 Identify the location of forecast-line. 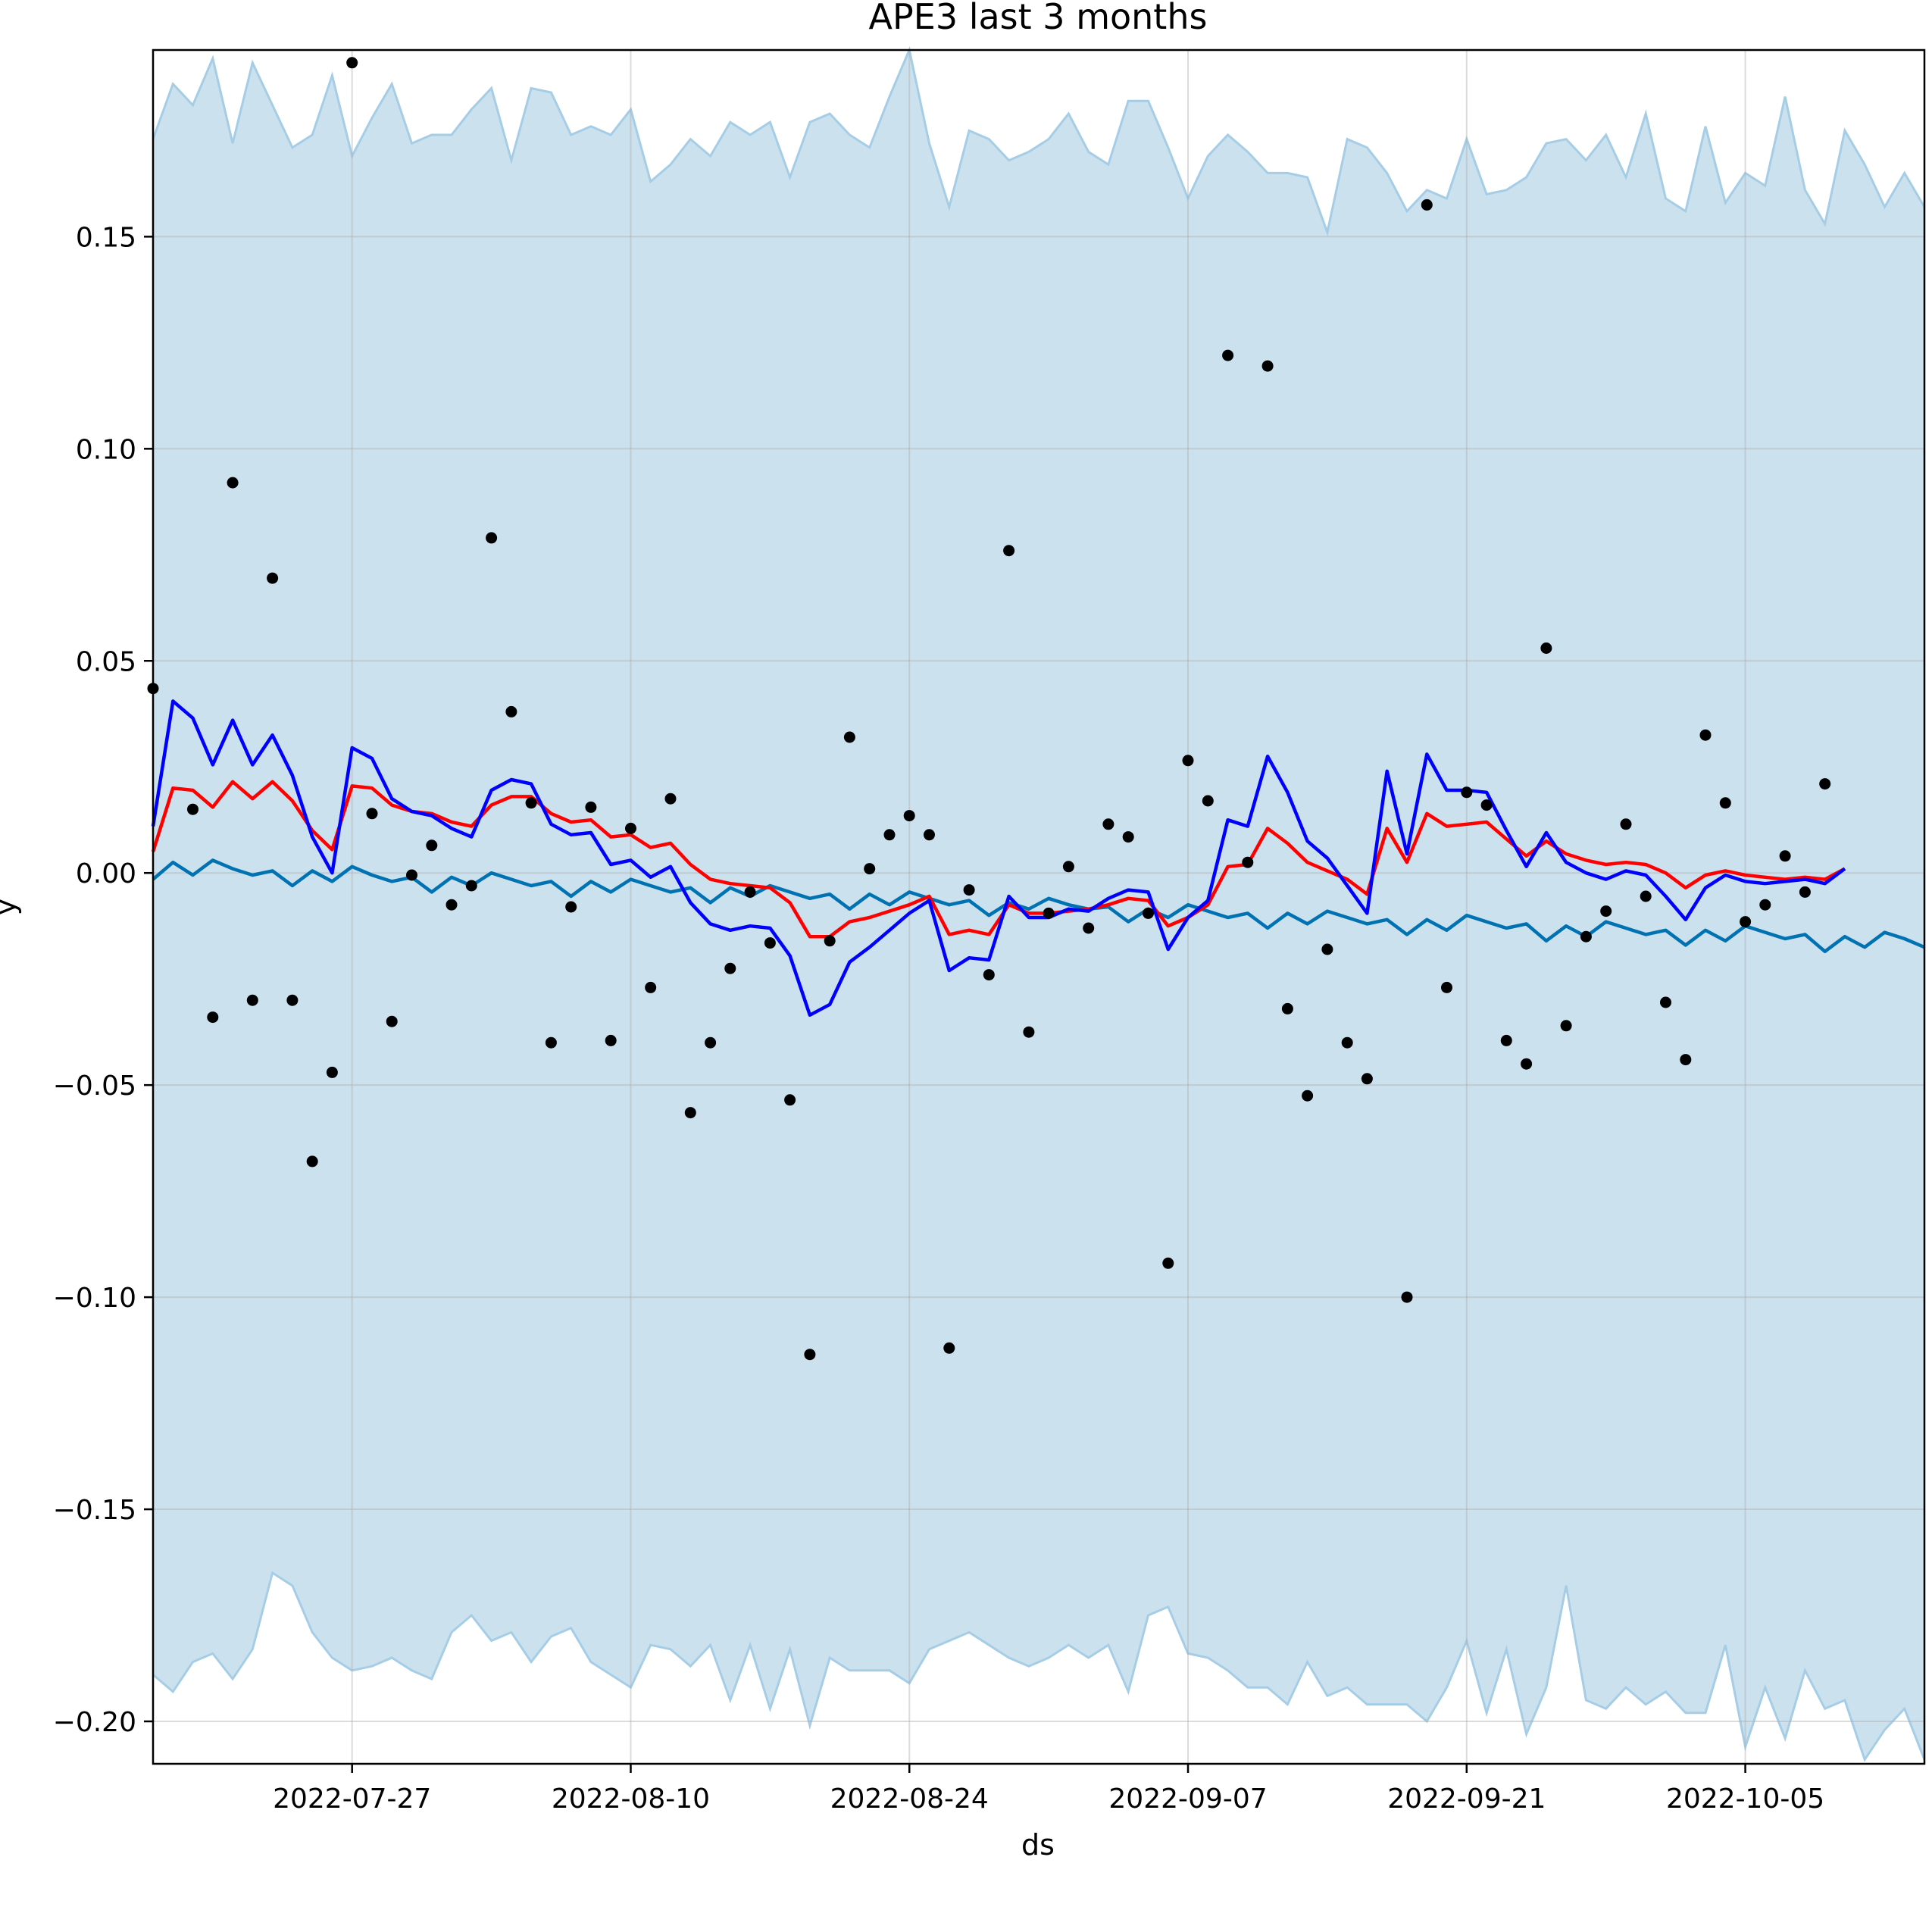
(1038, 906).